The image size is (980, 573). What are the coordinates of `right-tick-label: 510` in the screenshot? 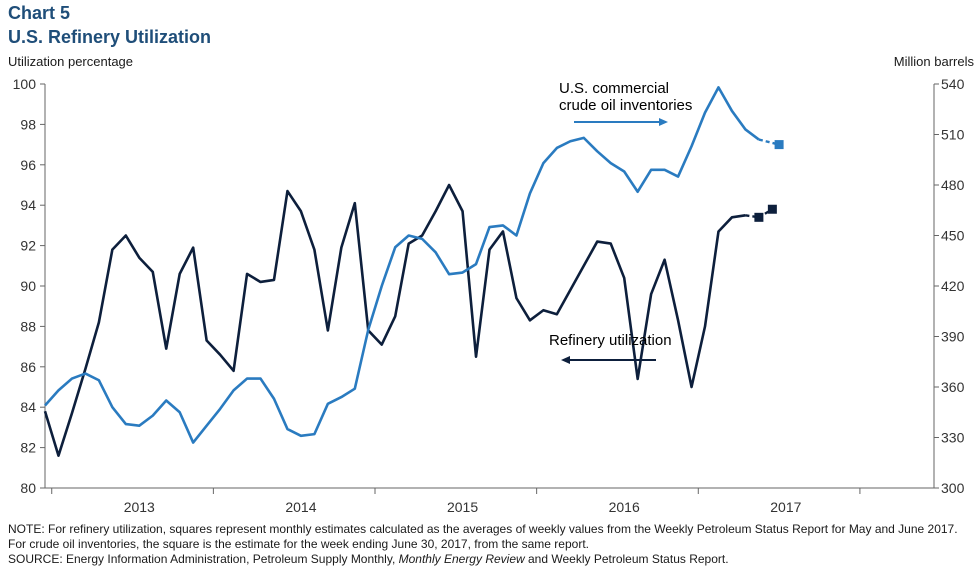 It's located at (953, 135).